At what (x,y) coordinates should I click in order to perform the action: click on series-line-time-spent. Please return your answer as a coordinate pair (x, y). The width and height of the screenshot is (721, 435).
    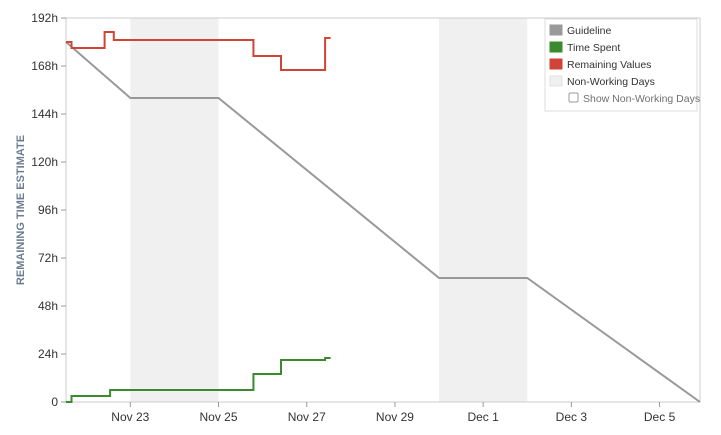
    Looking at the image, I should click on (198, 380).